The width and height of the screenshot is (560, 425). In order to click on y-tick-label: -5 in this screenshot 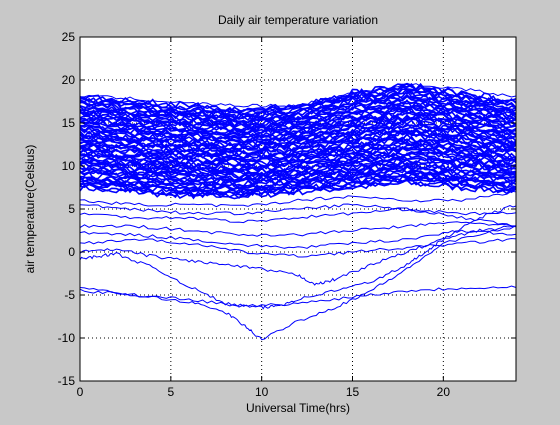, I will do `click(69, 295)`.